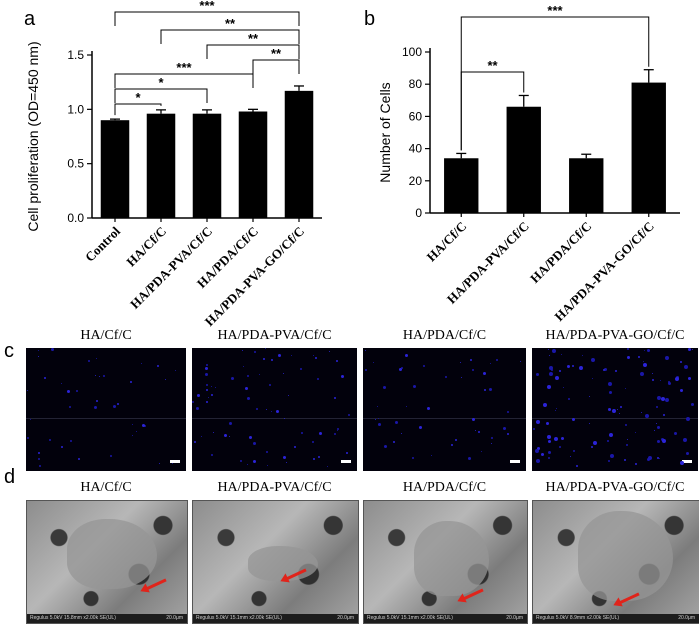 This screenshot has width=699, height=625. I want to click on panel-label-b: b, so click(370, 19).